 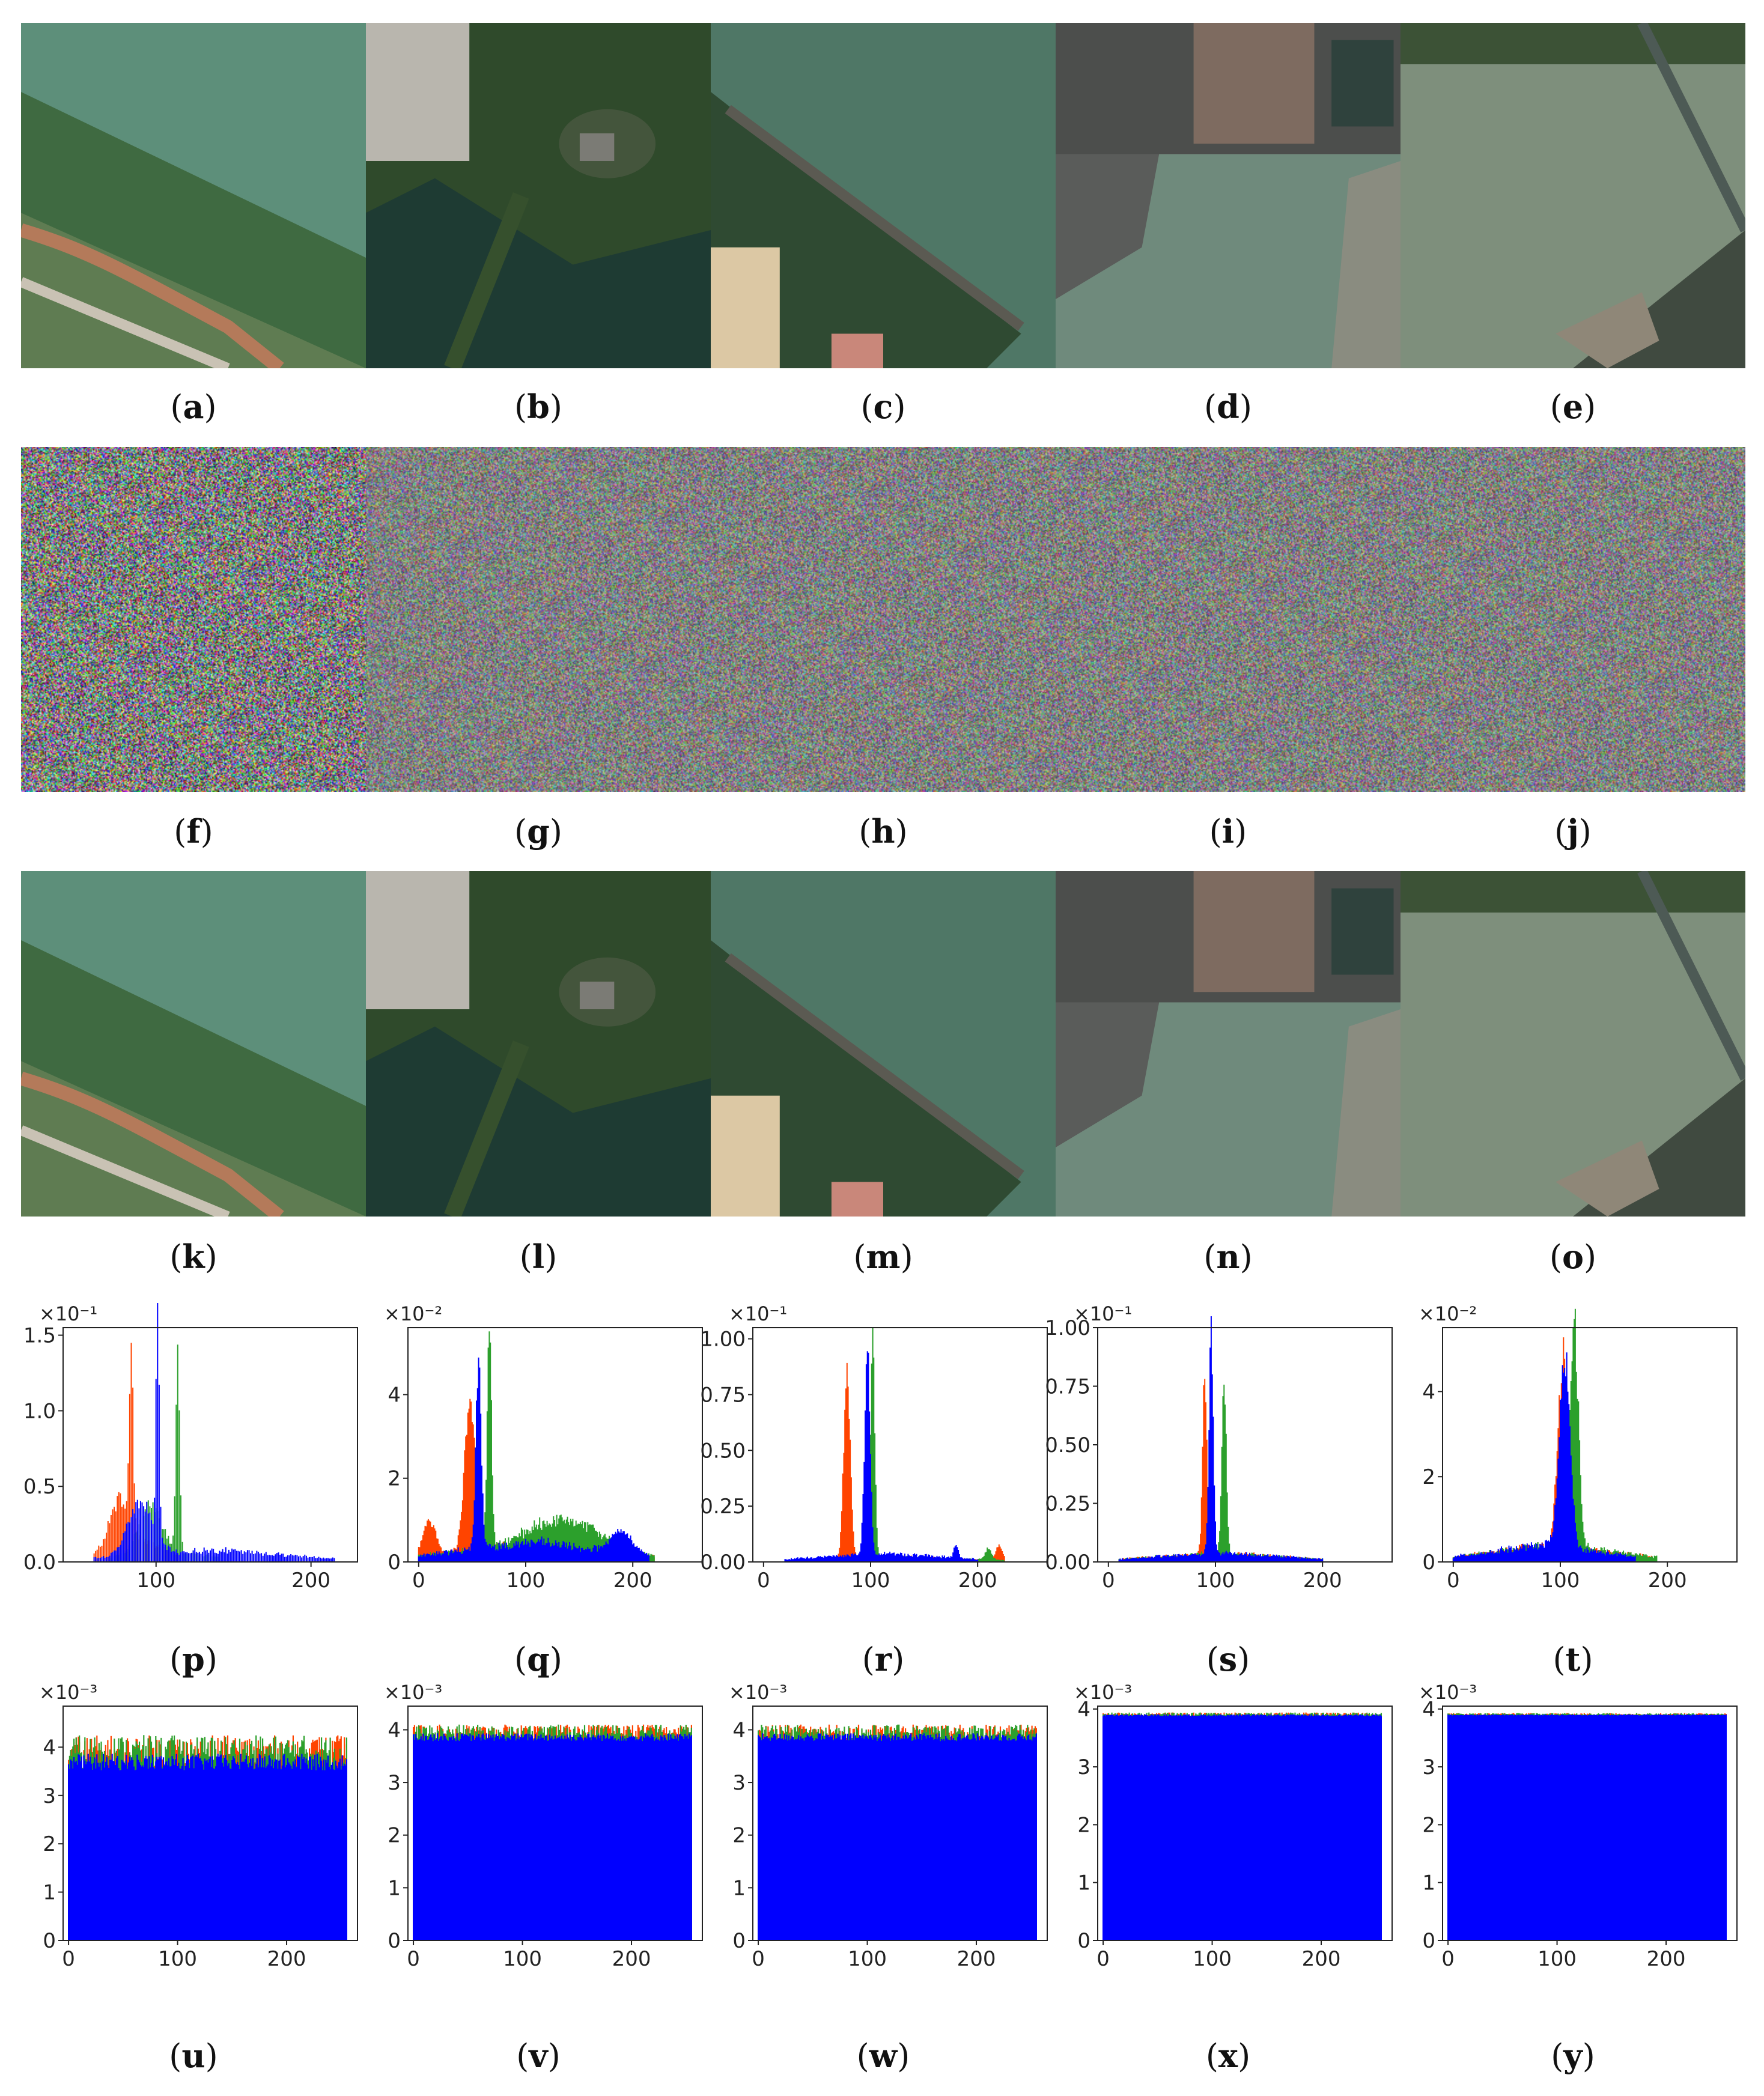 What do you see at coordinates (883, 832) in the screenshot?
I see `caption-h: (h)` at bounding box center [883, 832].